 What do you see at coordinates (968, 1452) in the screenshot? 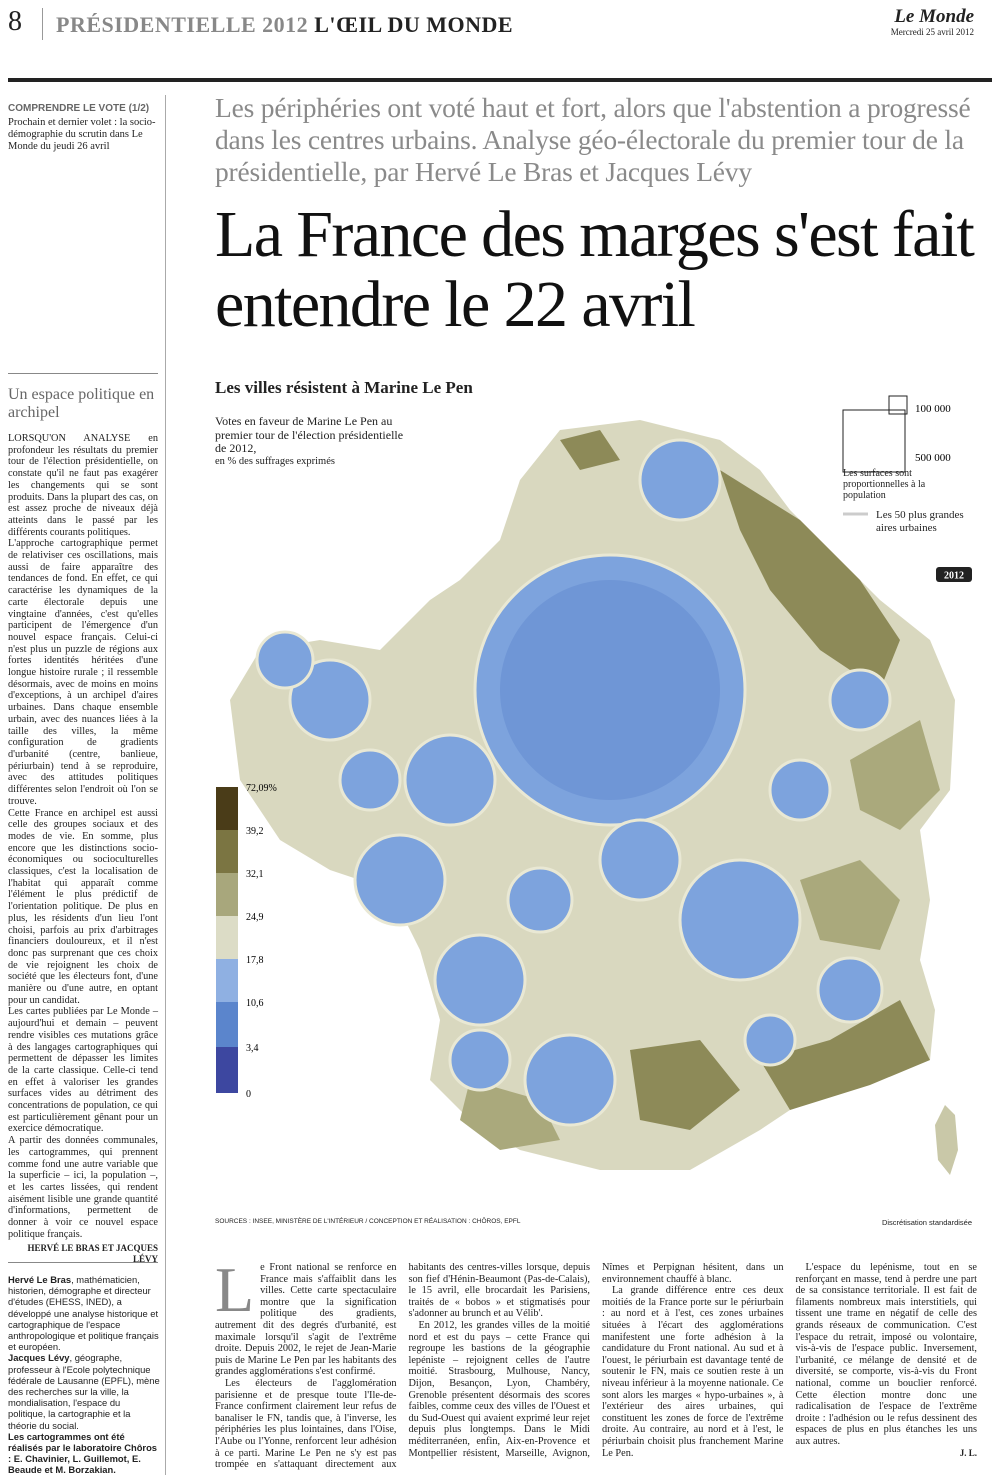
I see `signature: J. L.` at bounding box center [968, 1452].